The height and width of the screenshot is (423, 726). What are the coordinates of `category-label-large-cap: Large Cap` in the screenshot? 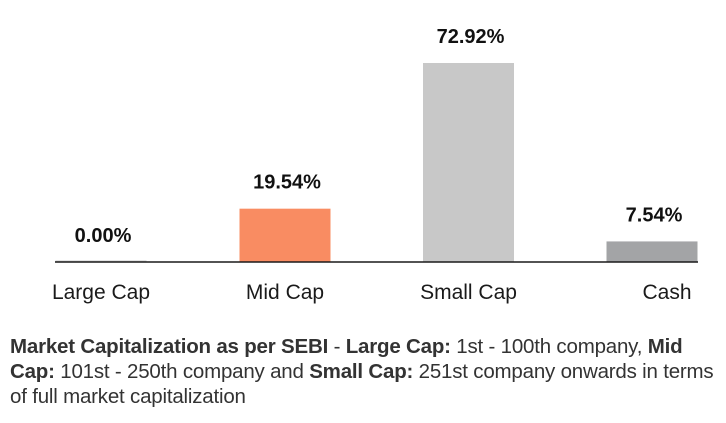 It's located at (101, 292).